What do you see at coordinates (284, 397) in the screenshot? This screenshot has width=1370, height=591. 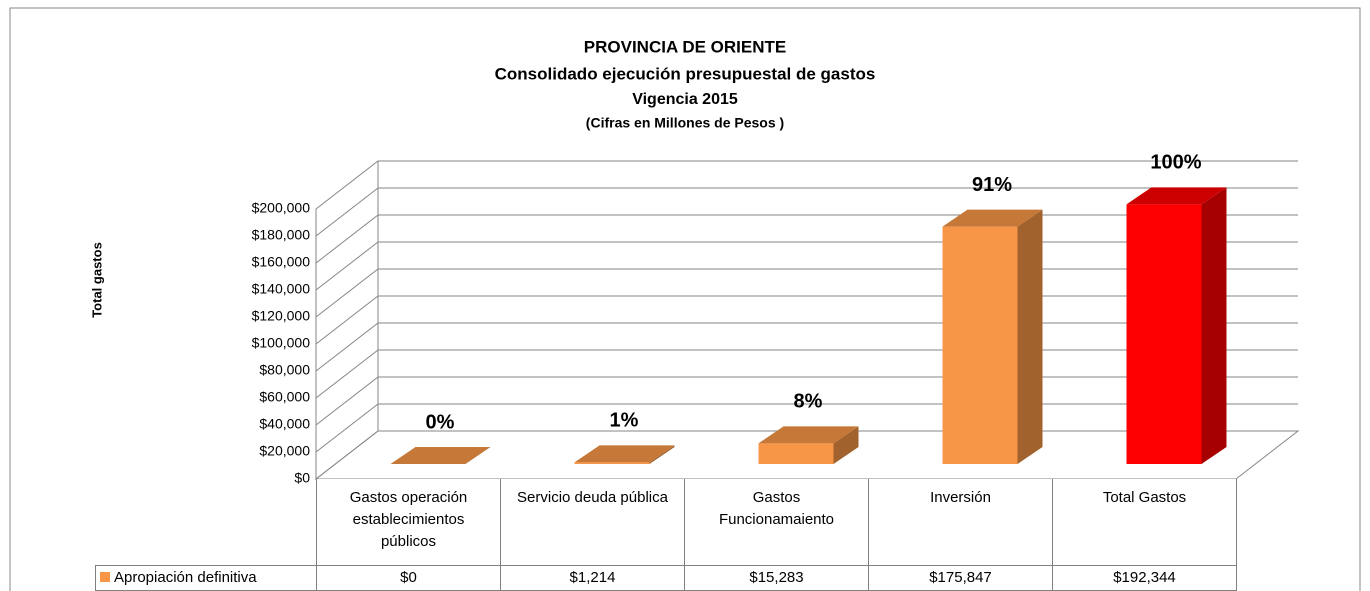 I see `y-tick-label: $60,000` at bounding box center [284, 397].